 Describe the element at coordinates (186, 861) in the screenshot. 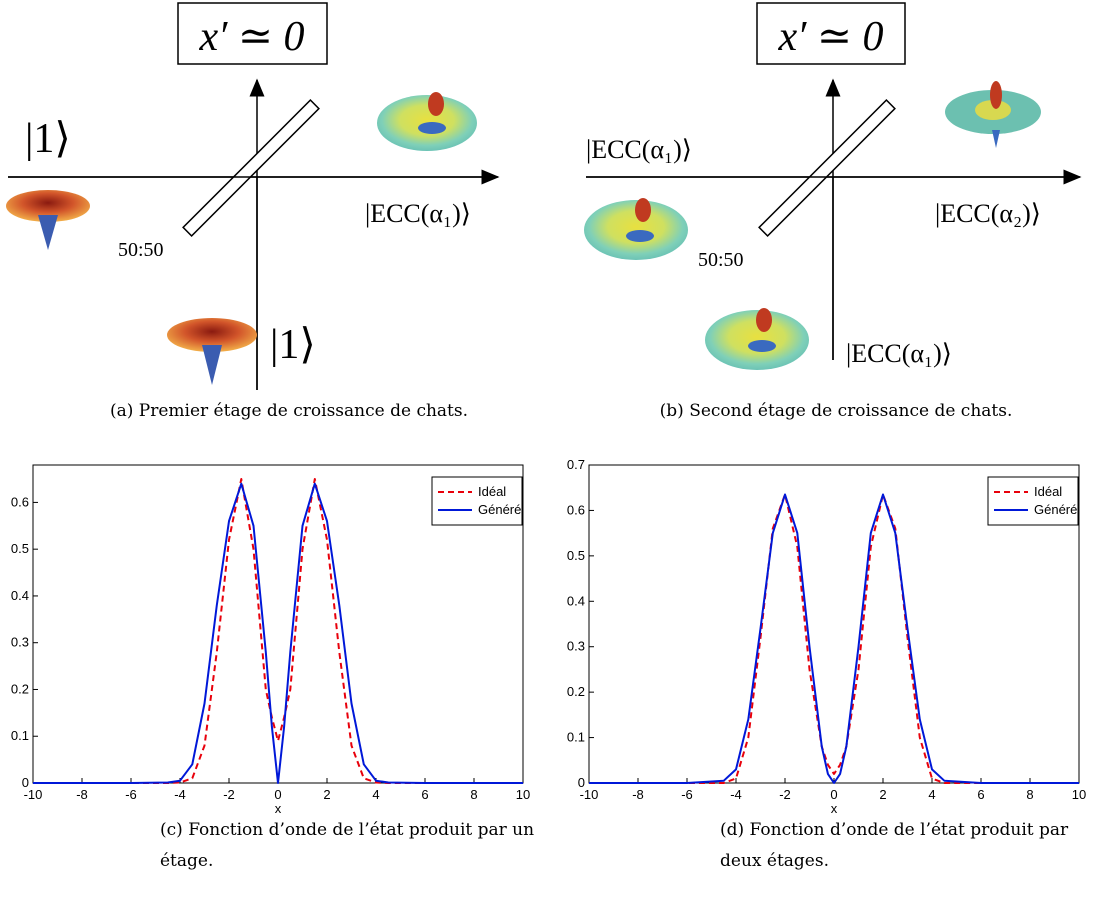

I see `caption: étage.` at that location.